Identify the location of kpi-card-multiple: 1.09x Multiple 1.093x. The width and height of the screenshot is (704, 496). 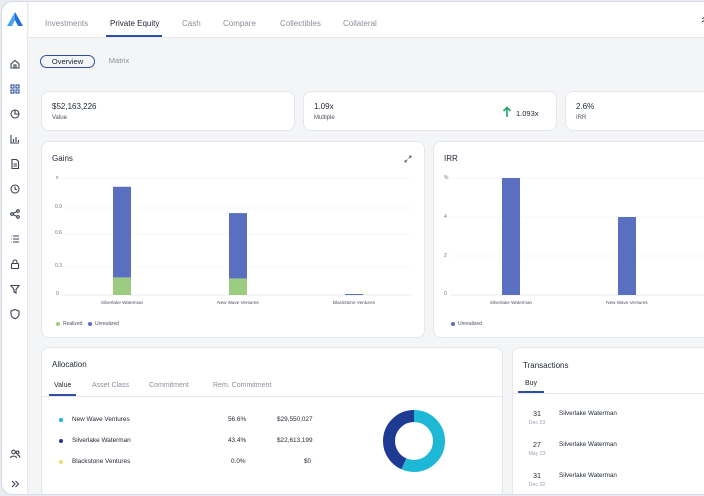
(430, 111).